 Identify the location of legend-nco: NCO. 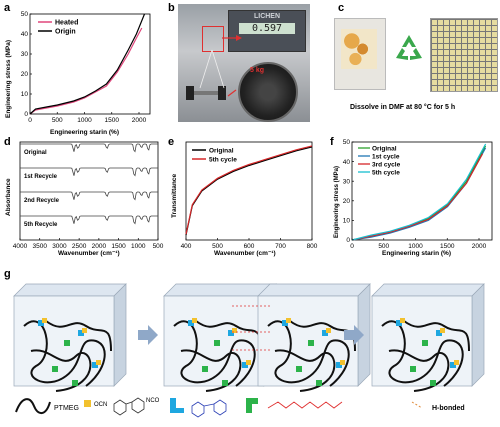
(153, 401).